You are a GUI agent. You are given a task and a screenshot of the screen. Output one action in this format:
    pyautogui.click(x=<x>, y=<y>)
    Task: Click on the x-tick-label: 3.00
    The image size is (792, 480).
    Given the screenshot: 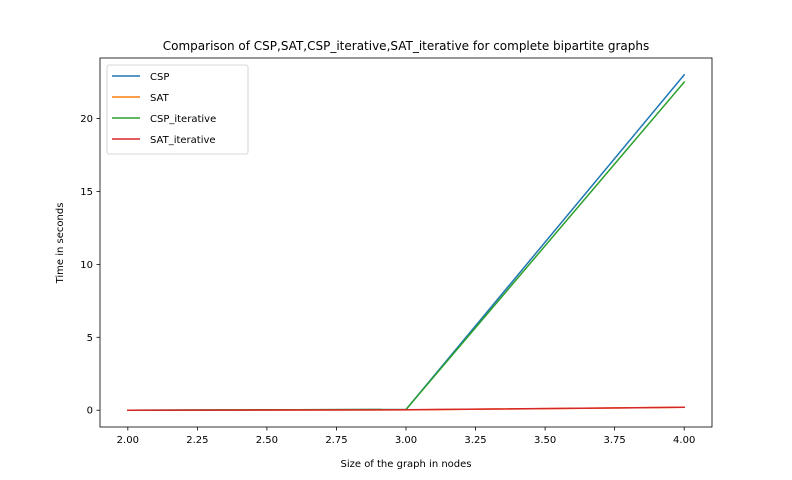 What is the action you would take?
    pyautogui.click(x=406, y=440)
    